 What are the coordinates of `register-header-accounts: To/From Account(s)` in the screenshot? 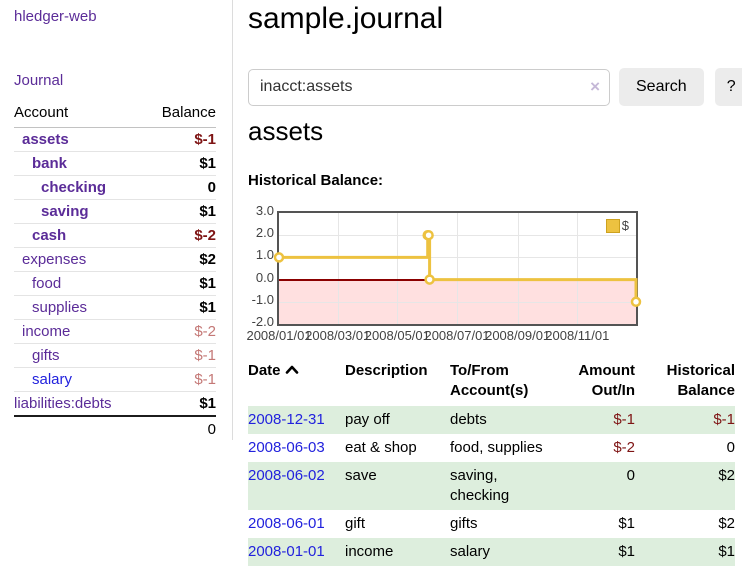 It's located at (489, 380).